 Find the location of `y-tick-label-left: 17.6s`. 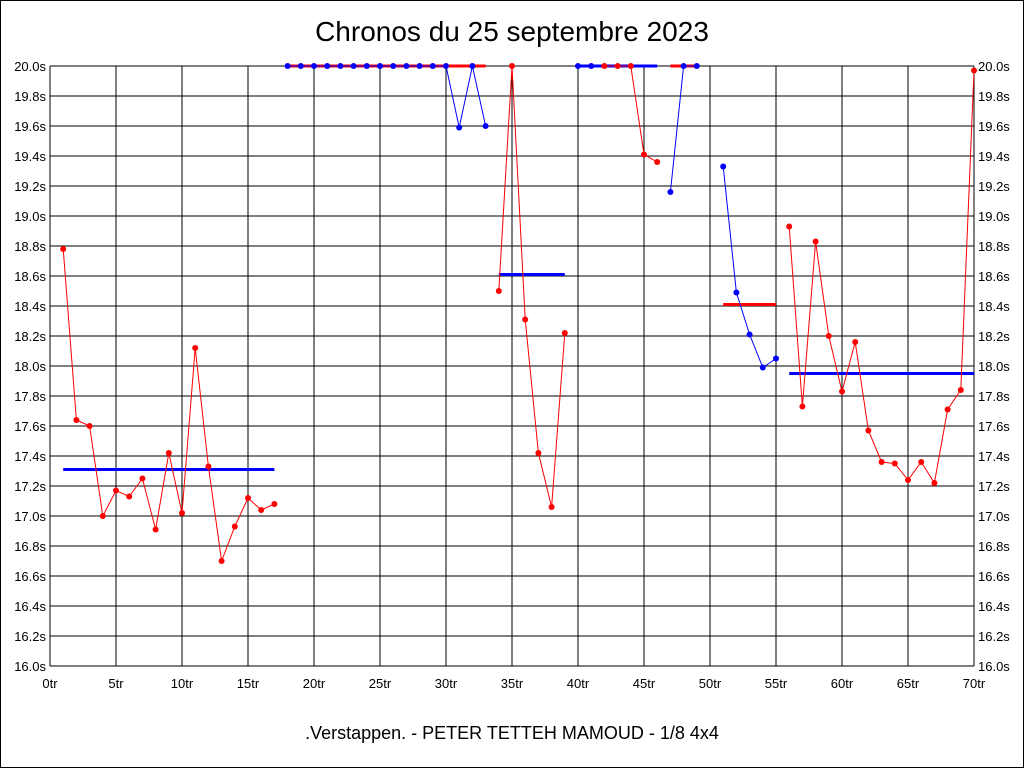

y-tick-label-left: 17.6s is located at coordinates (30, 426).